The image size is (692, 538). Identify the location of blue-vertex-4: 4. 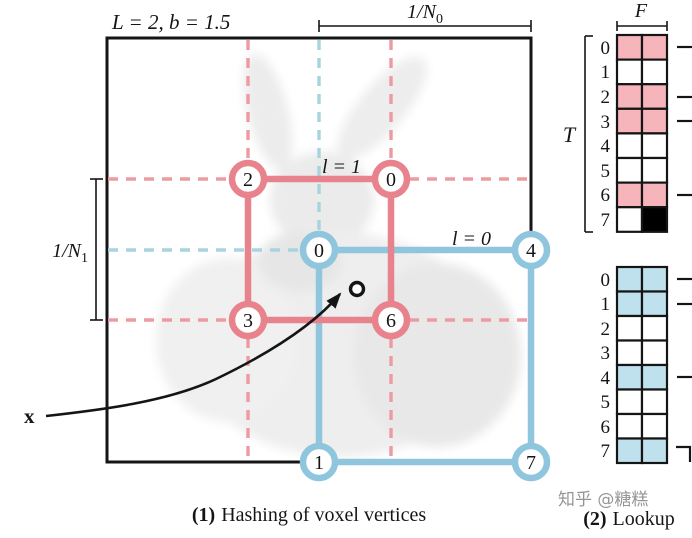
(531, 250).